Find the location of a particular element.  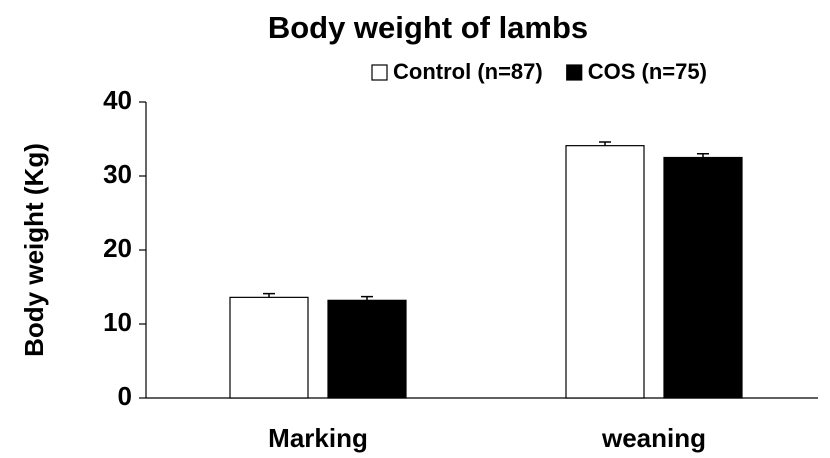

y-tick-label: 30 is located at coordinates (117, 174).